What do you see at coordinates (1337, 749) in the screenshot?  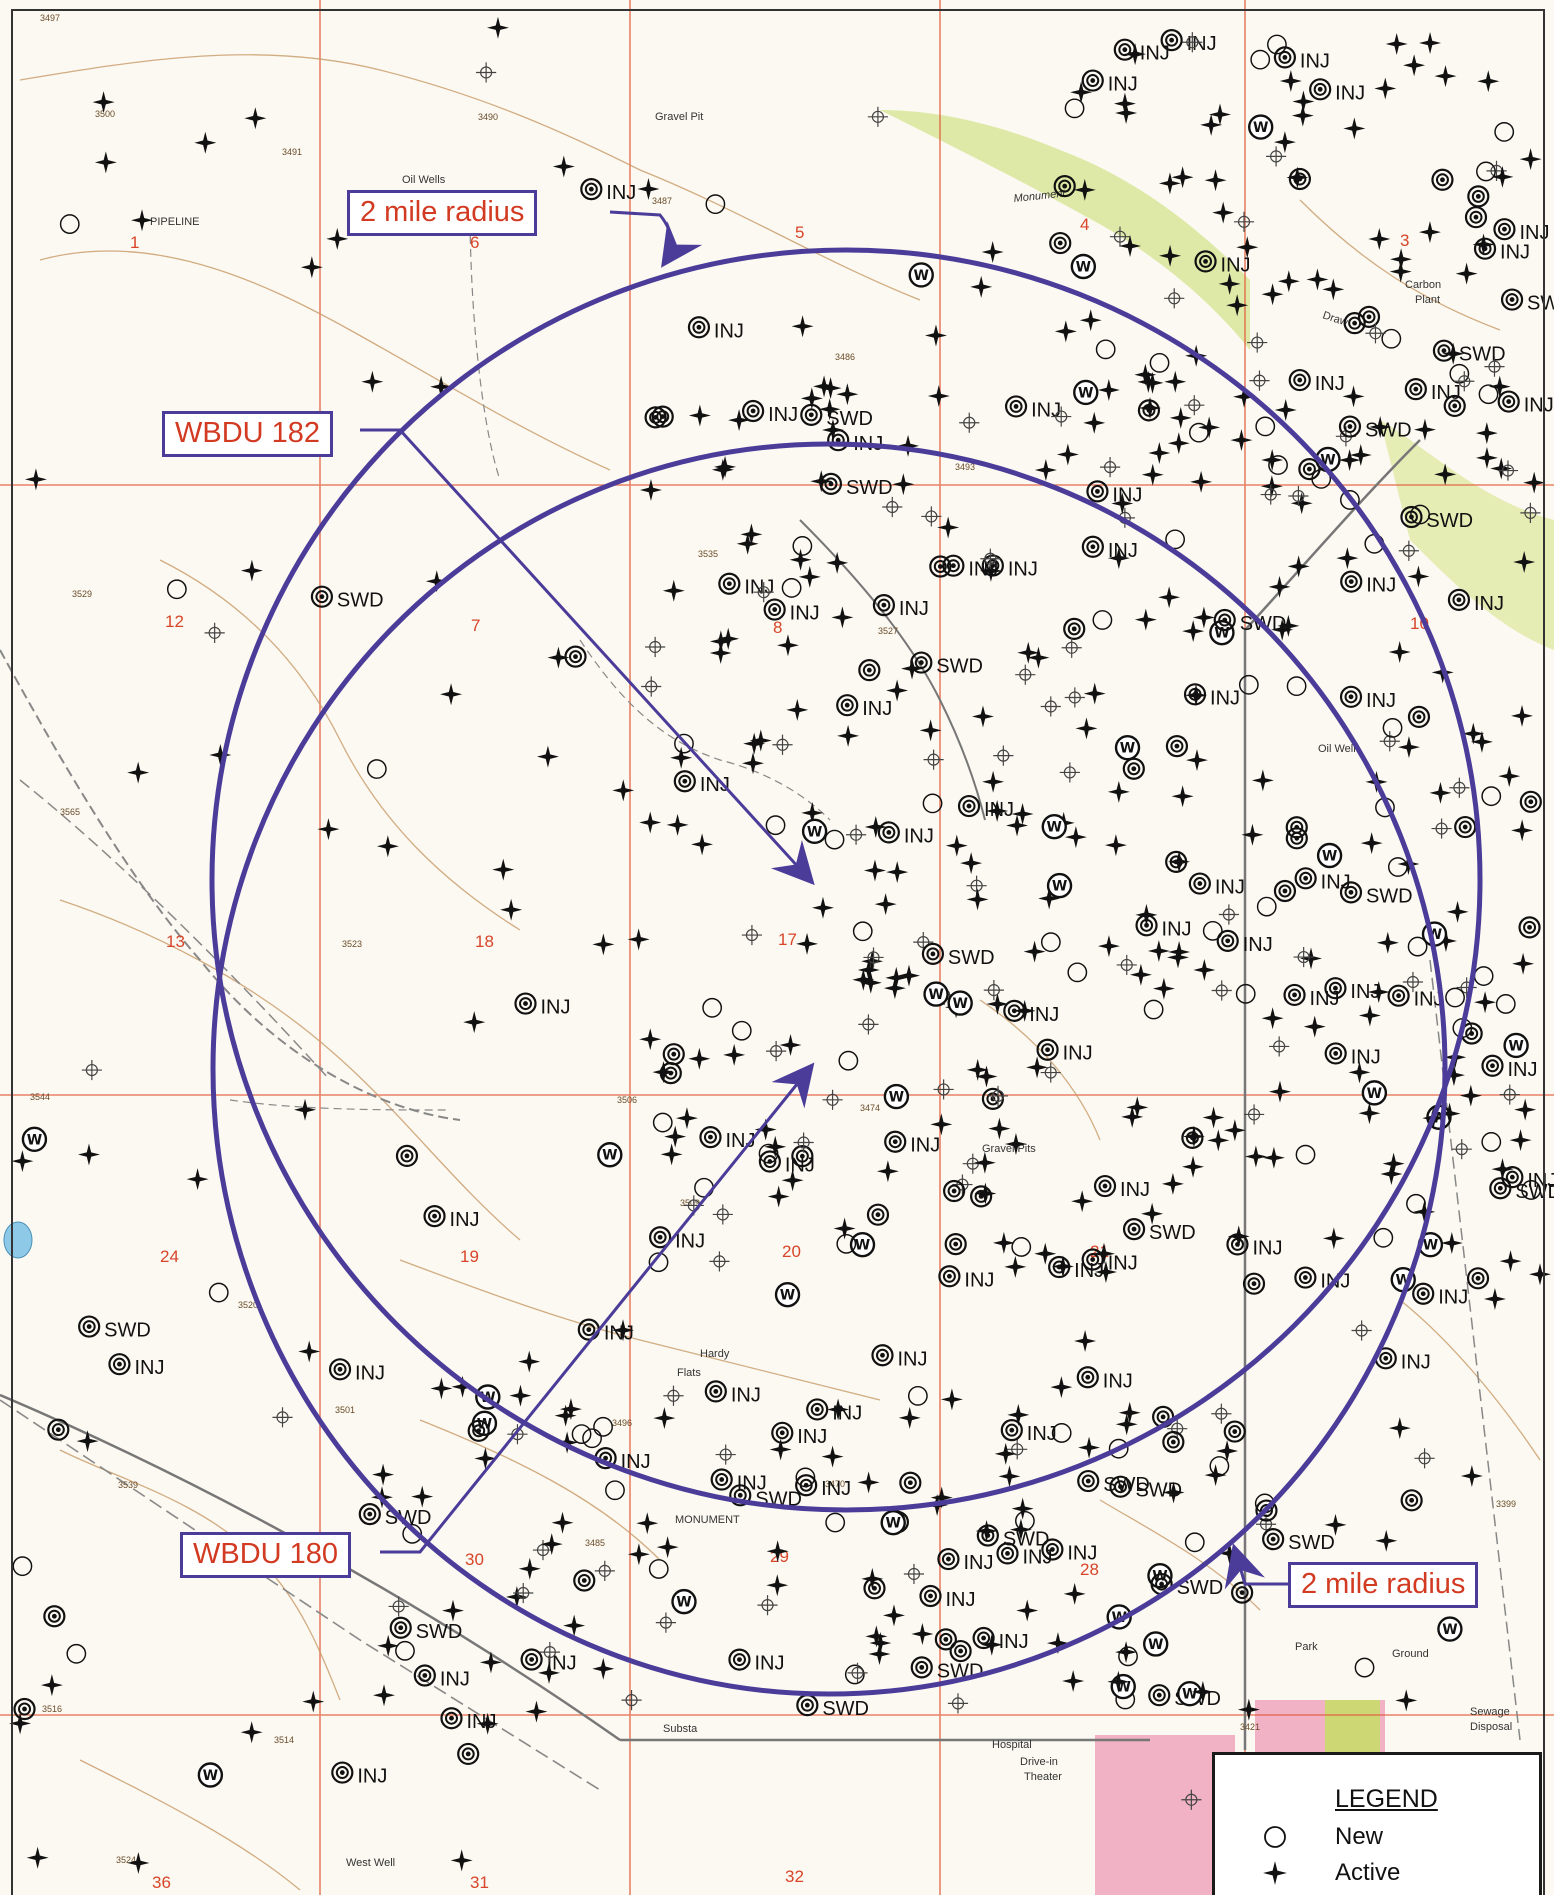 I see `place-name-label: Oil Well` at bounding box center [1337, 749].